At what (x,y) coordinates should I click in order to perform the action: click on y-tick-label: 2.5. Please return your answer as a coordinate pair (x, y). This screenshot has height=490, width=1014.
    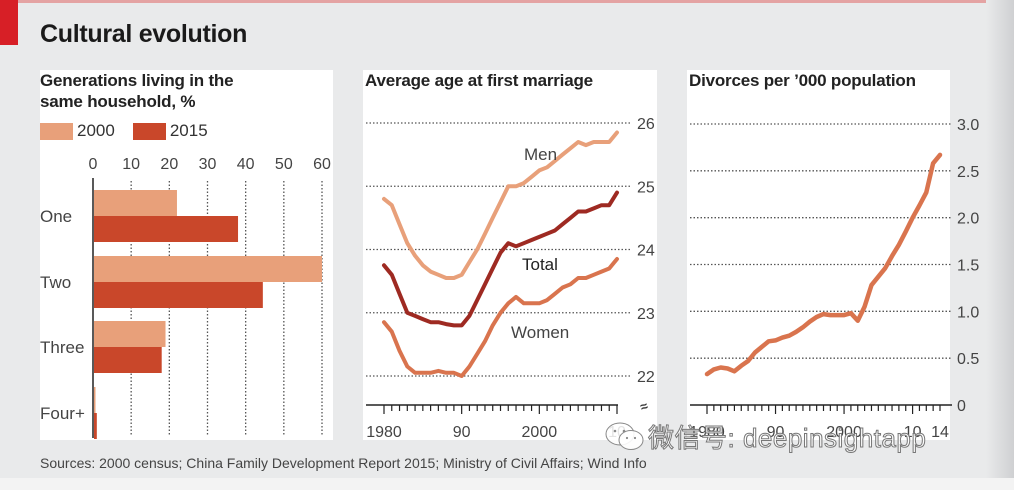
    Looking at the image, I should click on (968, 172).